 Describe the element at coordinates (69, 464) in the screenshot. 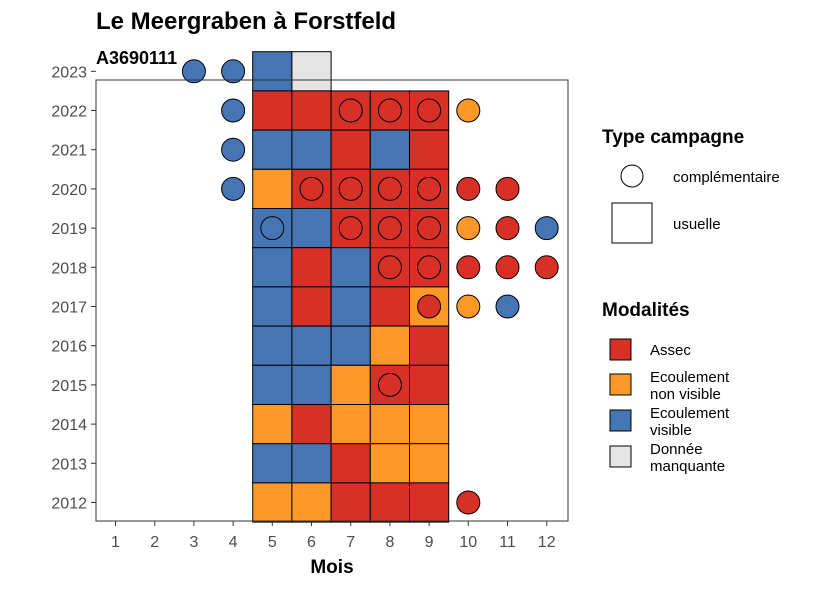

I see `y-tick-label: 2013` at that location.